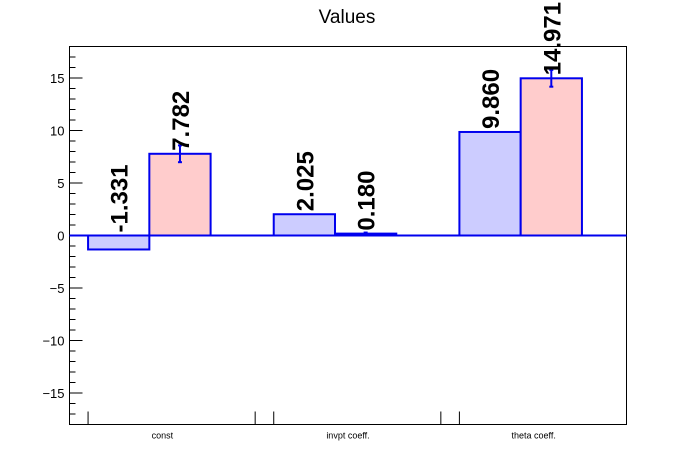 The width and height of the screenshot is (696, 472). What do you see at coordinates (347, 17) in the screenshot?
I see `chart-title: Values` at bounding box center [347, 17].